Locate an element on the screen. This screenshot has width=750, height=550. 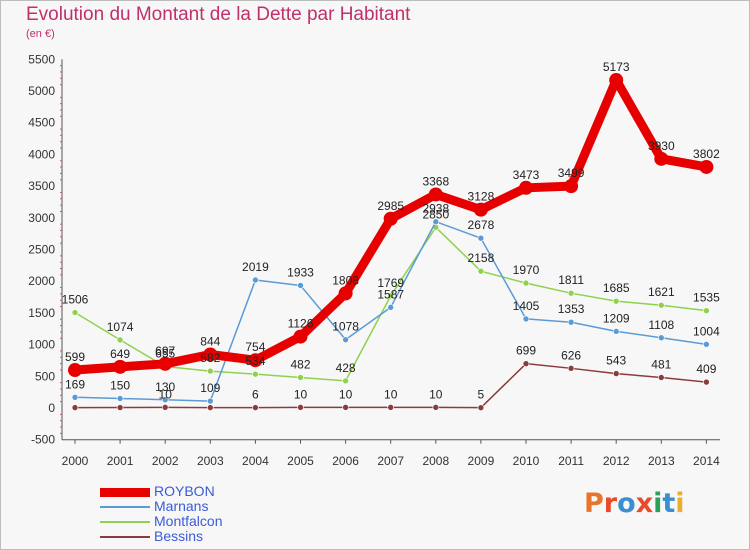
data-label-marnans: 1405 is located at coordinates (526, 306).